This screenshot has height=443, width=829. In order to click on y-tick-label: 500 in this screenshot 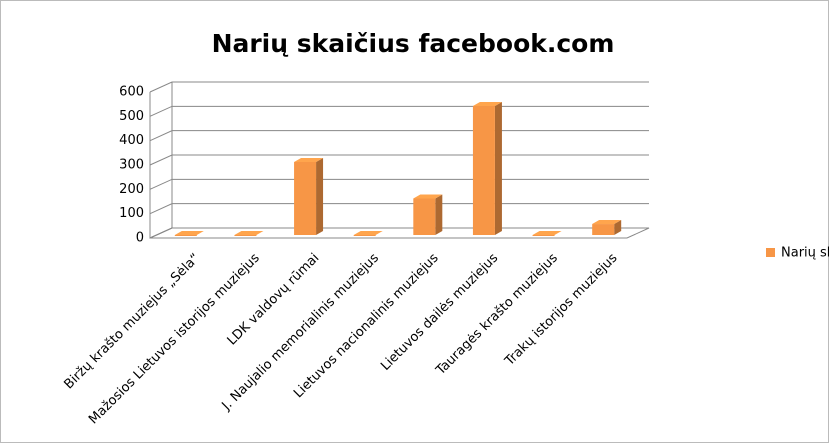, I will do `click(131, 116)`.